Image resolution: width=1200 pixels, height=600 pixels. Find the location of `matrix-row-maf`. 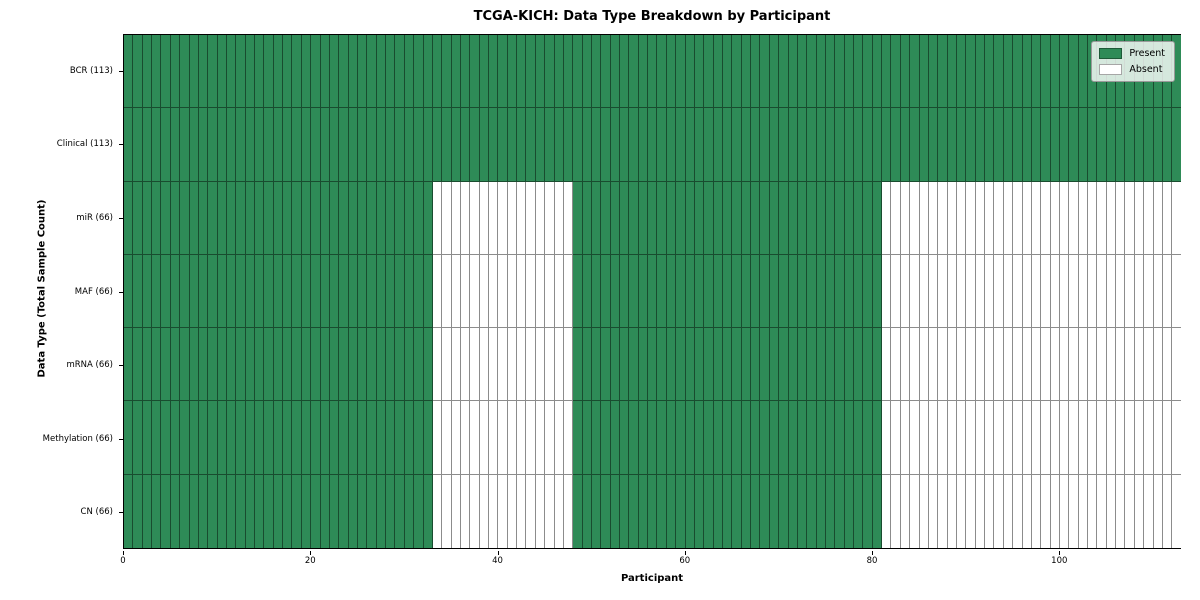

matrix-row-maf is located at coordinates (652, 291).